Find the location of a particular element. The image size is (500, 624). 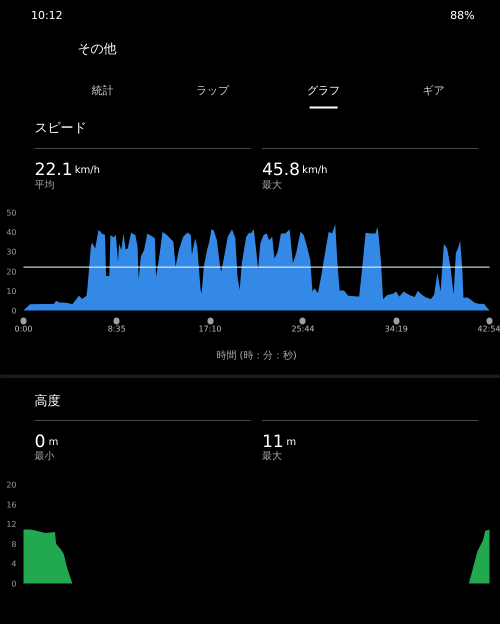

chart-title: 高度 is located at coordinates (47, 401).